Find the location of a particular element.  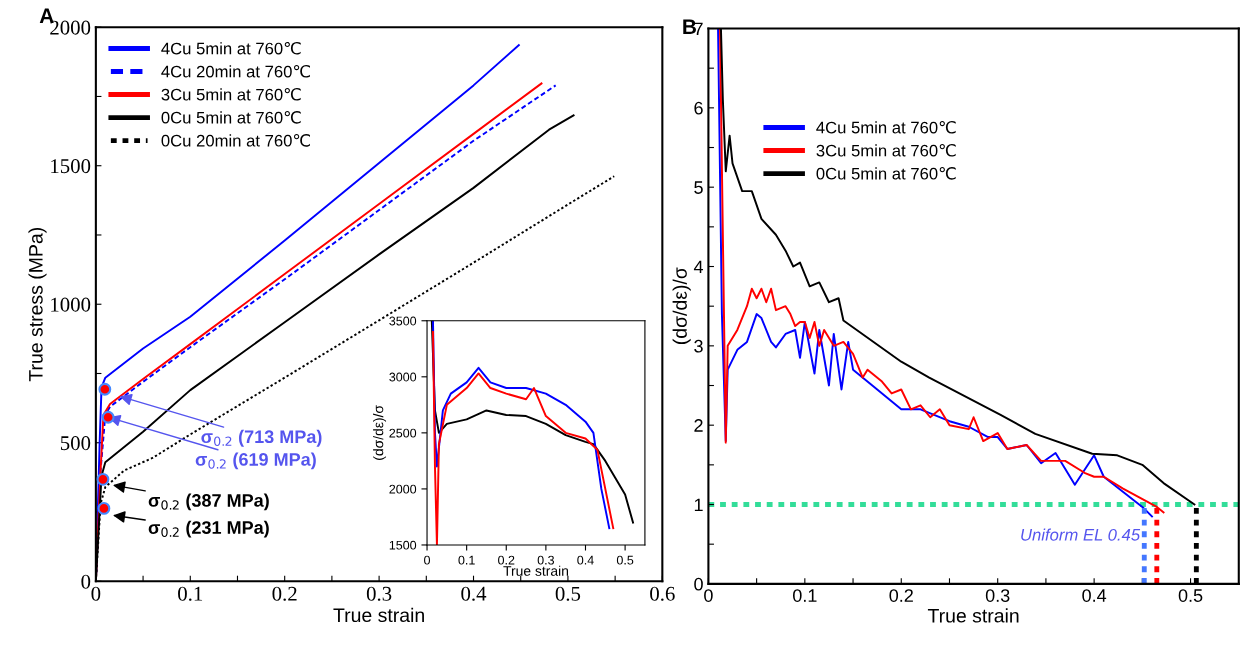

y-axis-title: True stress (MPa) is located at coordinates (37, 305).